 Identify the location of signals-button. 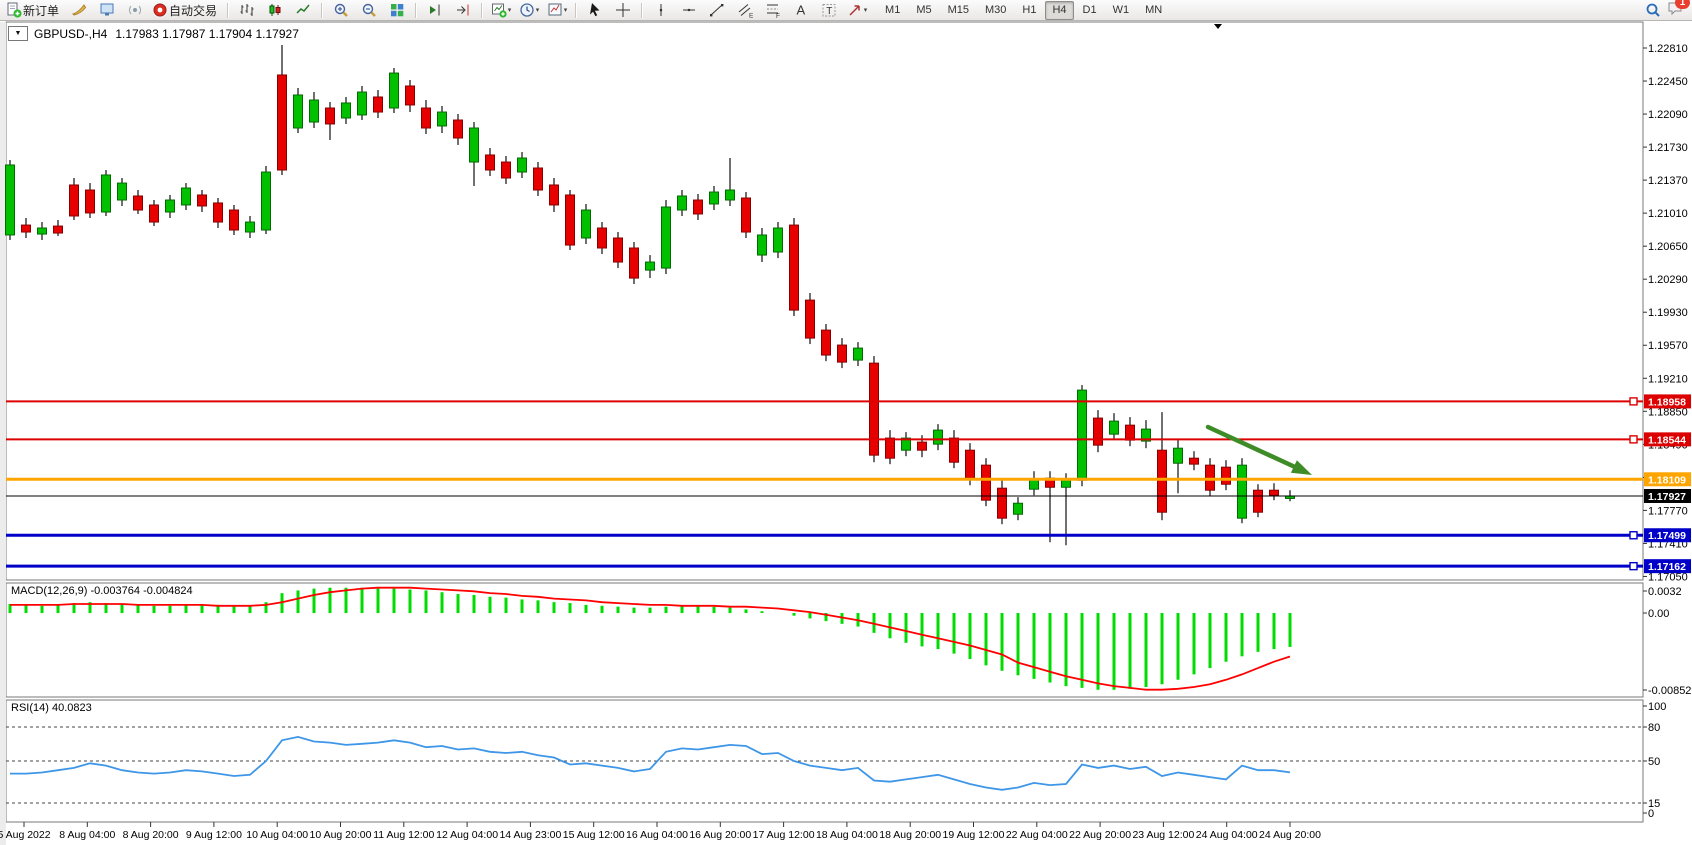
(135, 10).